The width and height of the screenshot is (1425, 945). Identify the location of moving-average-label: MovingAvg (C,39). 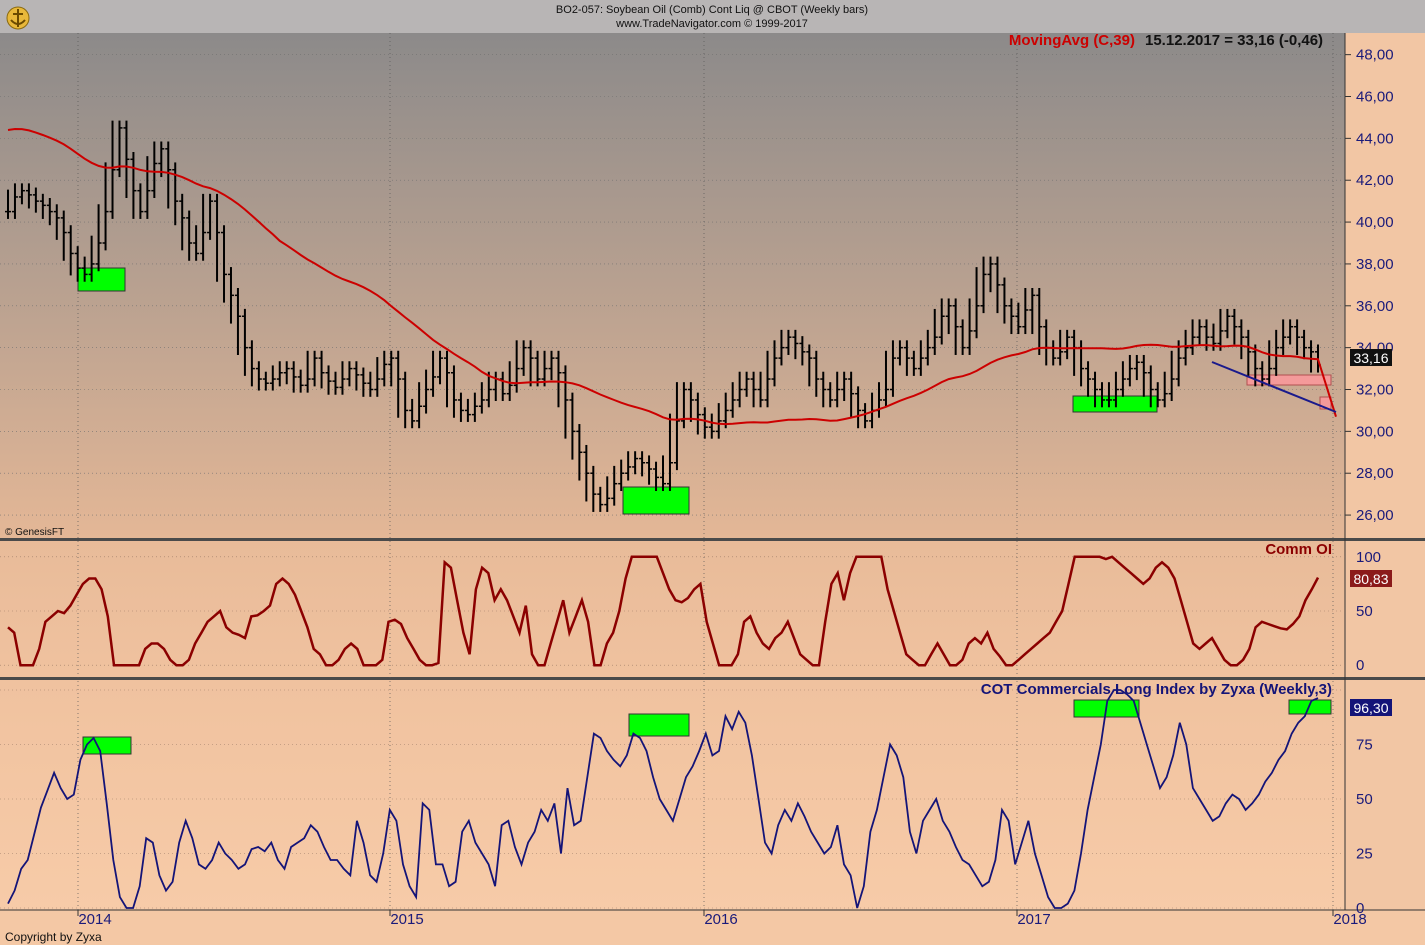
(1072, 40).